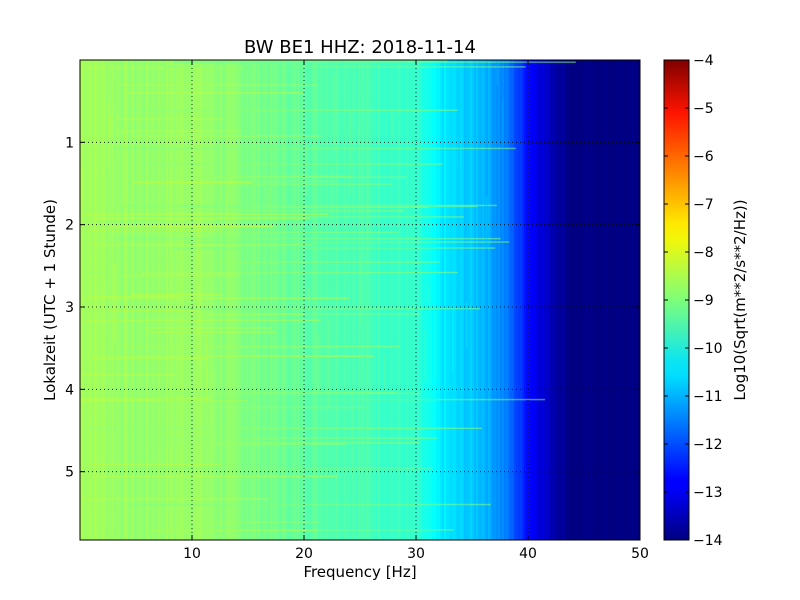 The image size is (800, 600). What do you see at coordinates (304, 554) in the screenshot?
I see `x-tick-label: 20` at bounding box center [304, 554].